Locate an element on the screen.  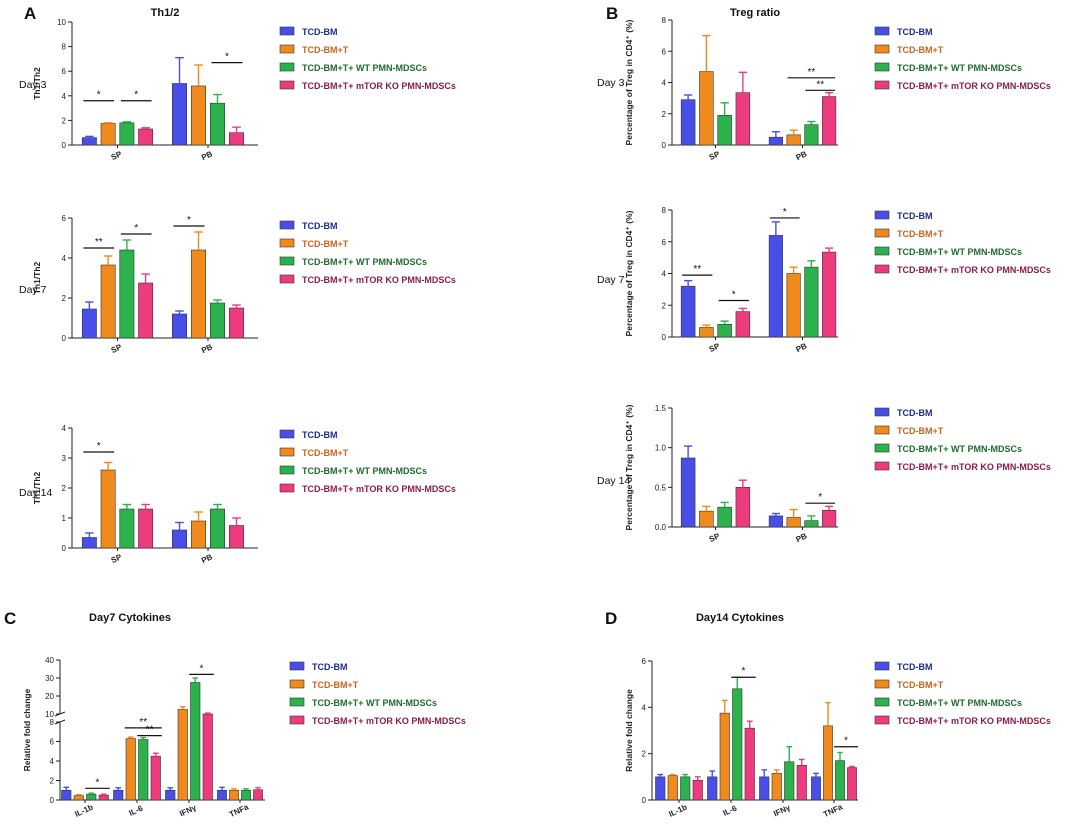
y-axis-label: Percentage of Treg in CD4⁺ (%) is located at coordinates (629, 82).